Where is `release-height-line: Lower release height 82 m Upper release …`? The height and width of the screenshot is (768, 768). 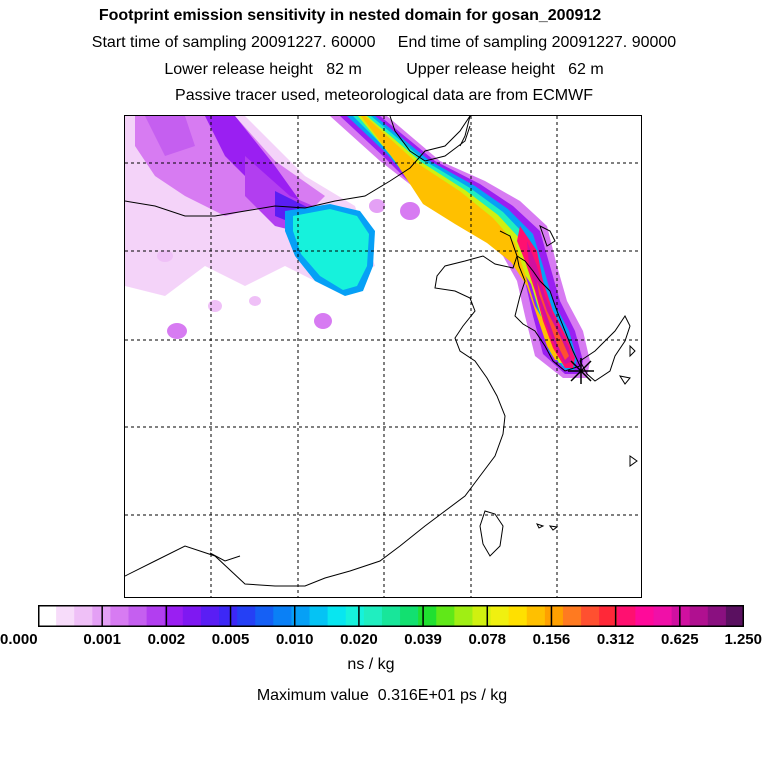 release-height-line: Lower release height 82 m Upper release … is located at coordinates (384, 69).